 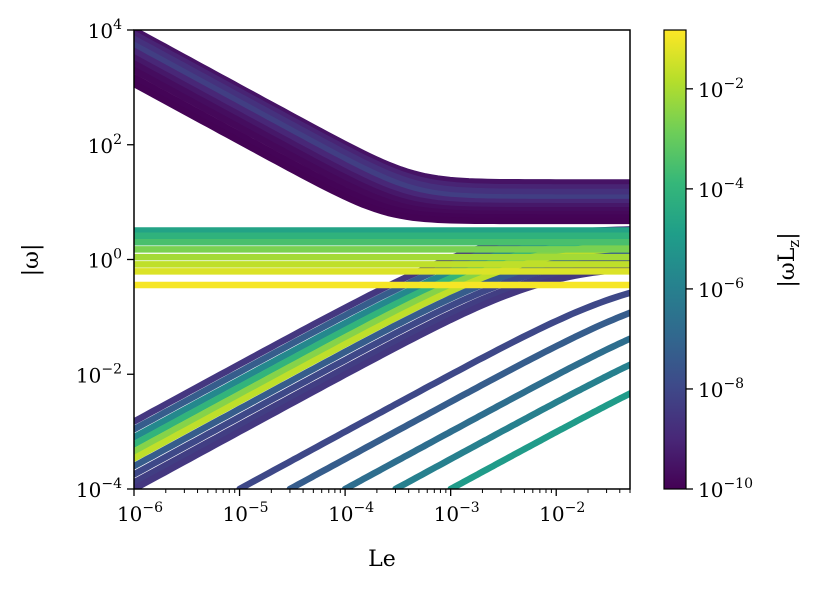 I want to click on colorbar-tick-label: 10⁻⁶, so click(x=721, y=289).